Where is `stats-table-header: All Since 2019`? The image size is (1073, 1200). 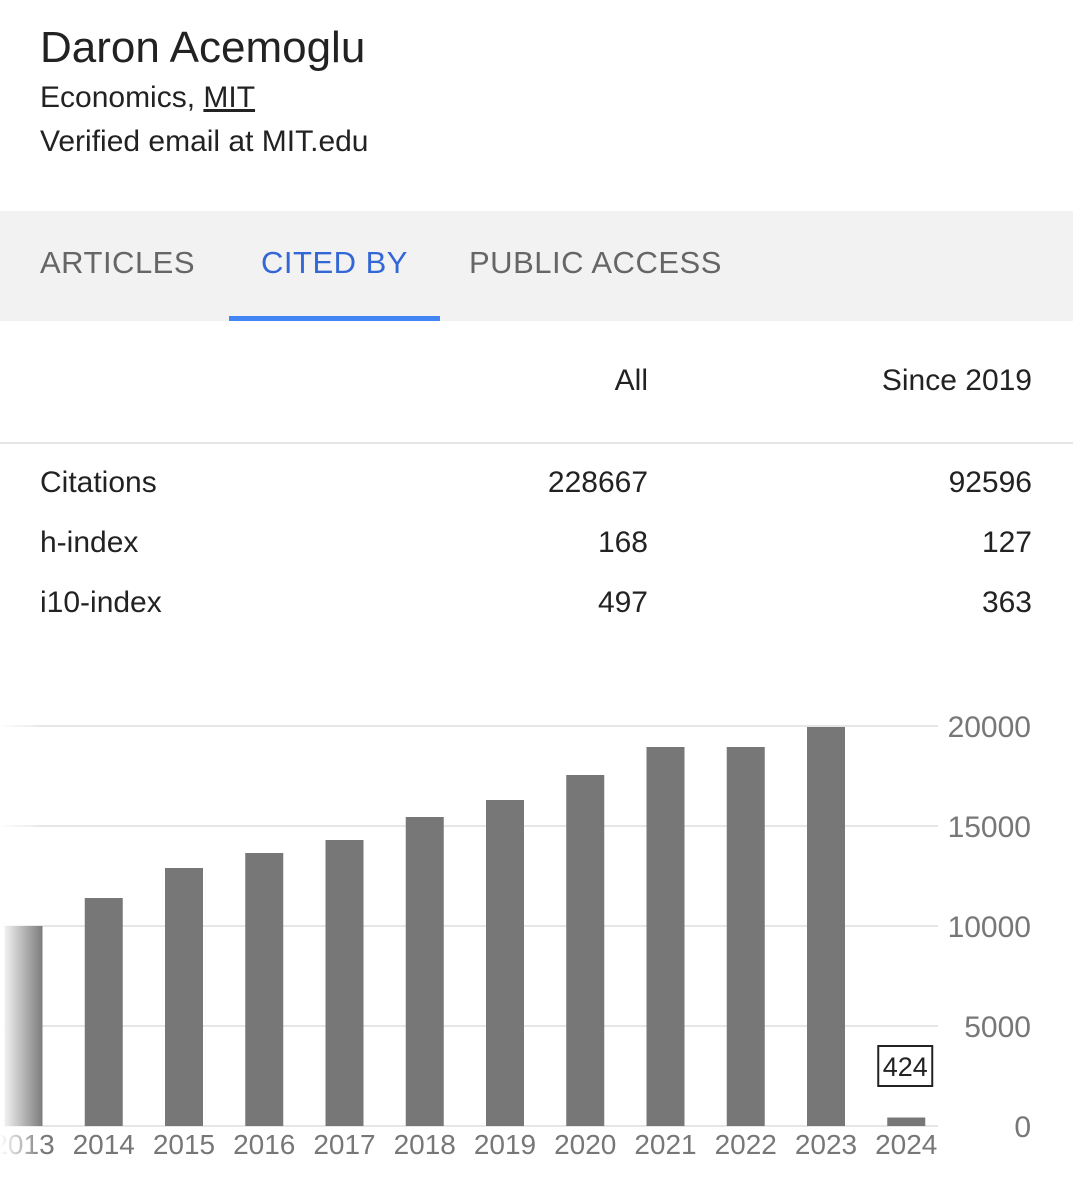 stats-table-header: All Since 2019 is located at coordinates (536, 383).